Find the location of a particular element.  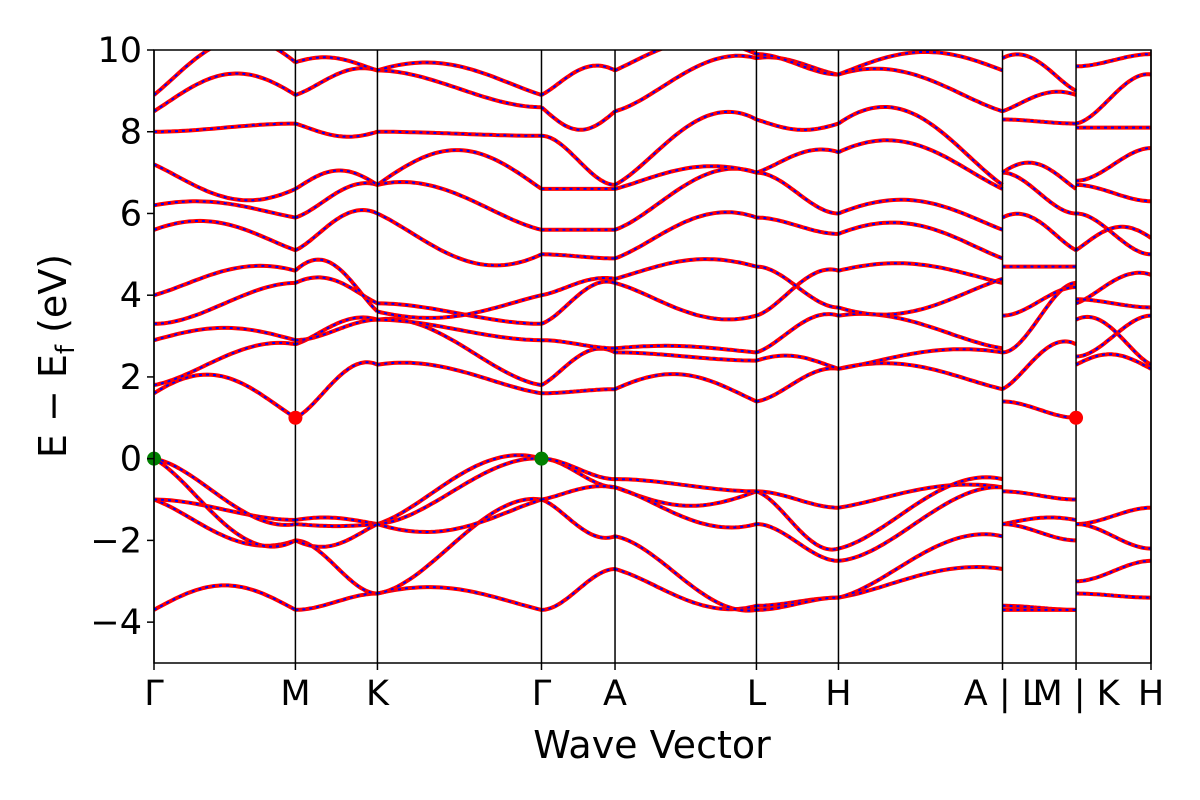

x-tick-label: A | L is located at coordinates (1003, 694).